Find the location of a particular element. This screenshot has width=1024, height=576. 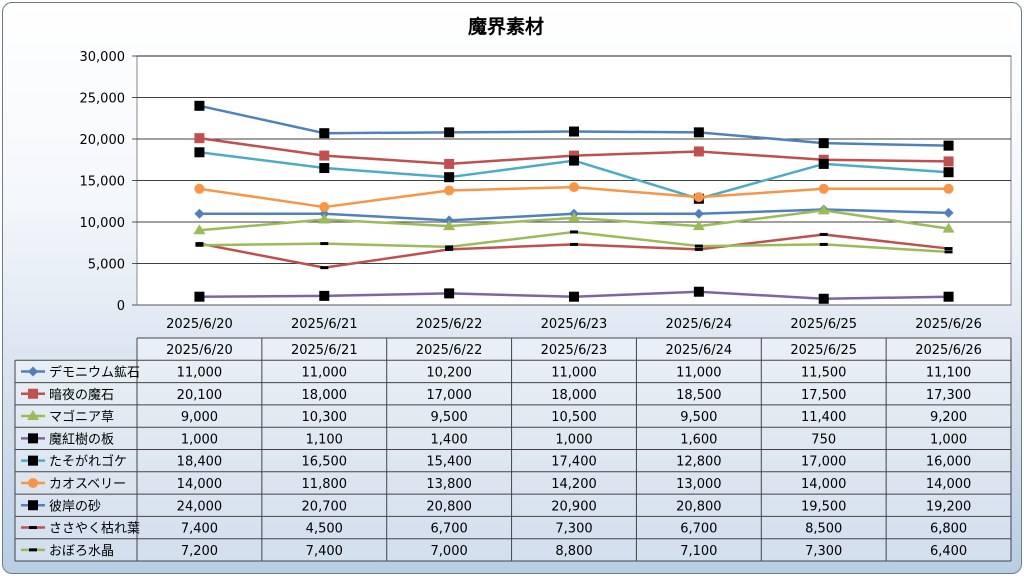

table-value-cell: 9,000 is located at coordinates (199, 417).